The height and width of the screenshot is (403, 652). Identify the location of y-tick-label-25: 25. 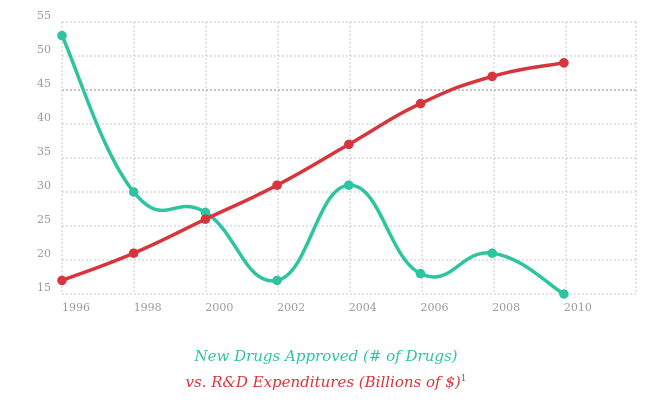
(44, 219).